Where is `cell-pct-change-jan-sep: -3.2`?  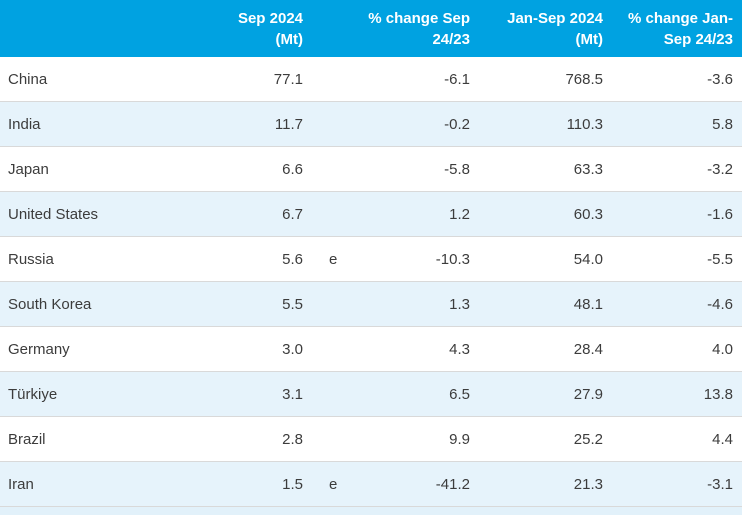
cell-pct-change-jan-sep: -3.2 is located at coordinates (672, 169).